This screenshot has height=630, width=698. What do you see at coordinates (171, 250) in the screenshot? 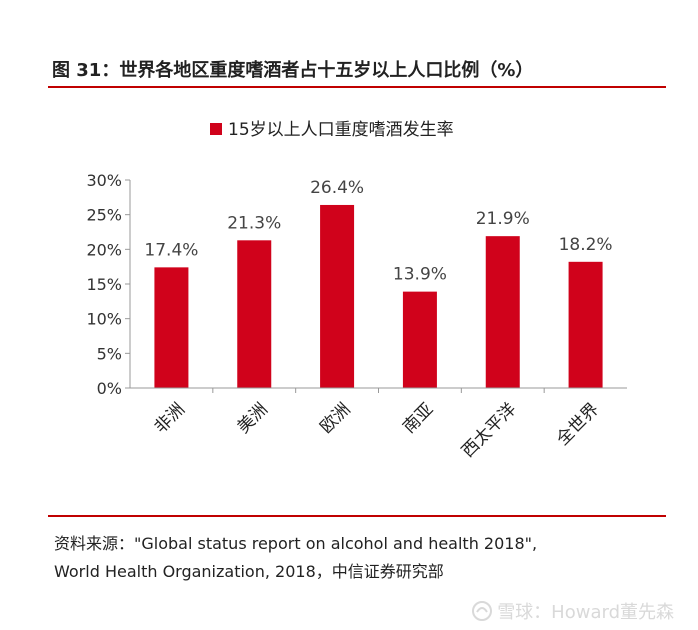
I see `data-label: 17.4%` at bounding box center [171, 250].